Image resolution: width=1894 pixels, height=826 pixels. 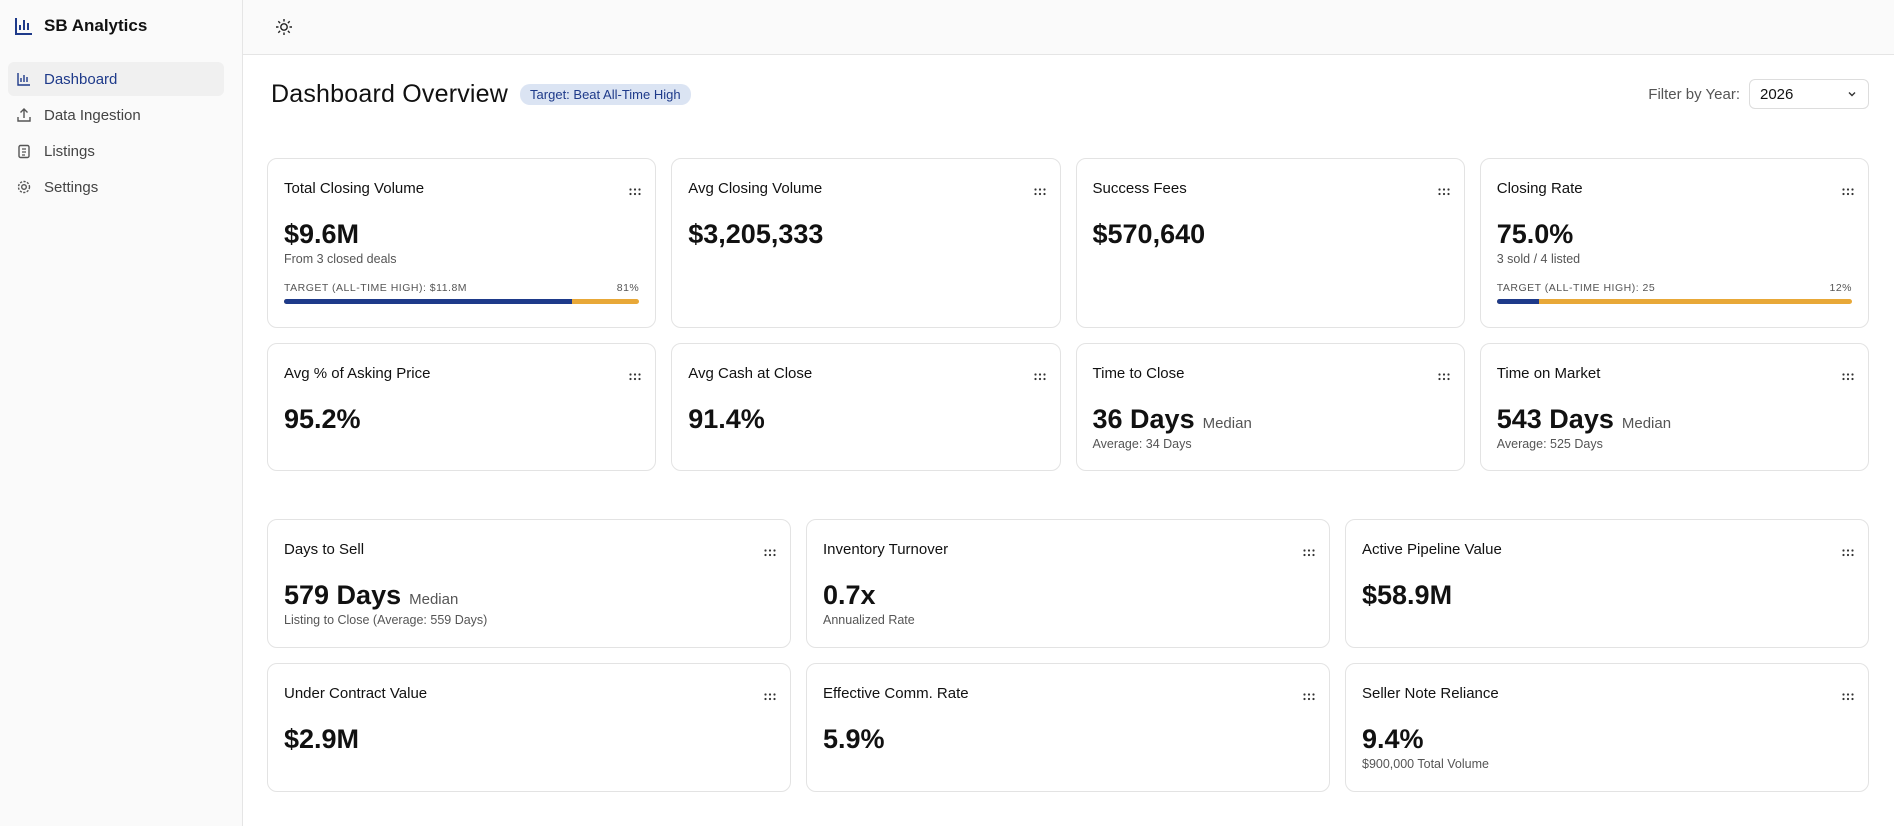 I want to click on nav-label: Data Ingestion, so click(x=92, y=115).